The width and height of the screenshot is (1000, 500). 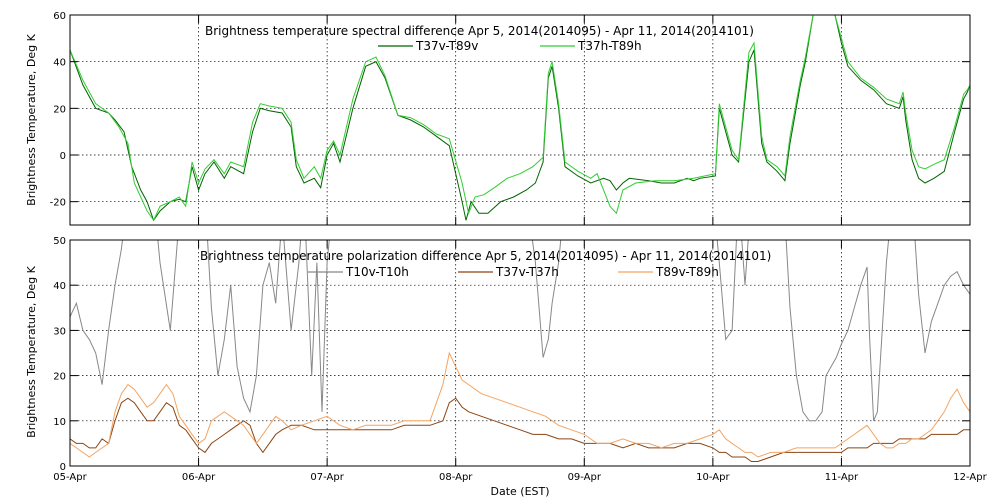 I want to click on x-axis-title: Date (EST), so click(x=519, y=491).